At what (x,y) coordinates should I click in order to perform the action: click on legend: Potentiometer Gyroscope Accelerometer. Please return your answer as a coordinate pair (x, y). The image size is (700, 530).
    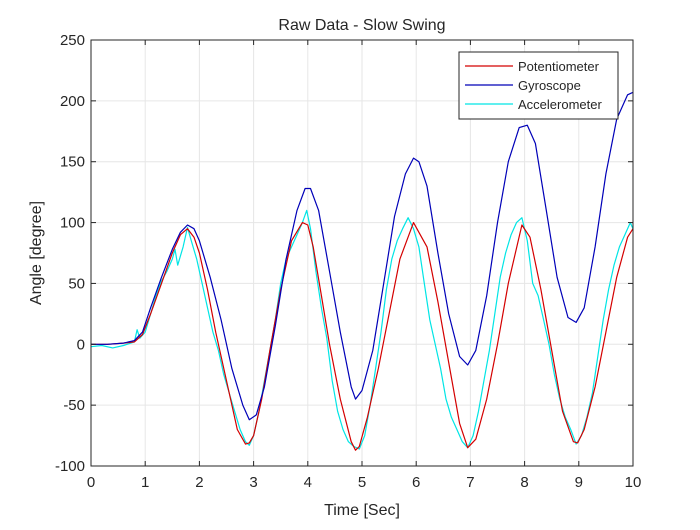
    Looking at the image, I should click on (538, 85).